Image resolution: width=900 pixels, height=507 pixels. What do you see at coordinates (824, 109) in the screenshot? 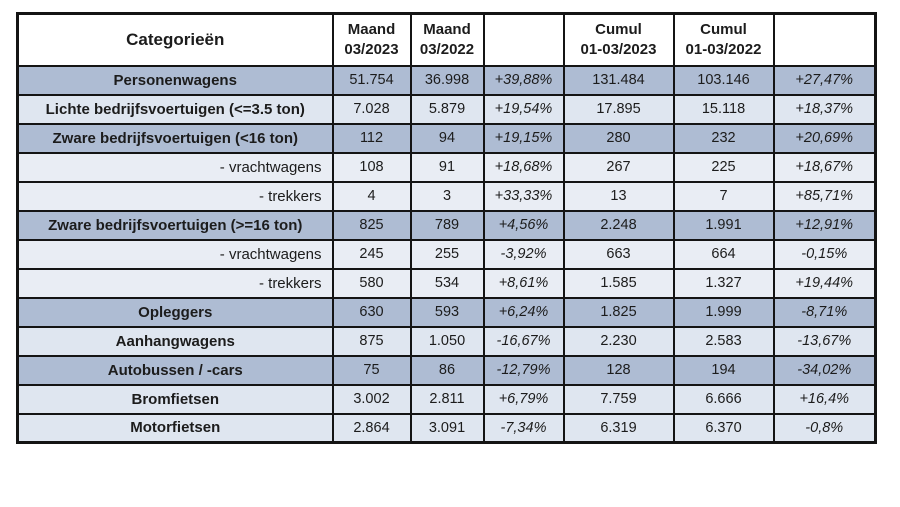
I see `cell-pct-cumul: +18,37%` at bounding box center [824, 109].